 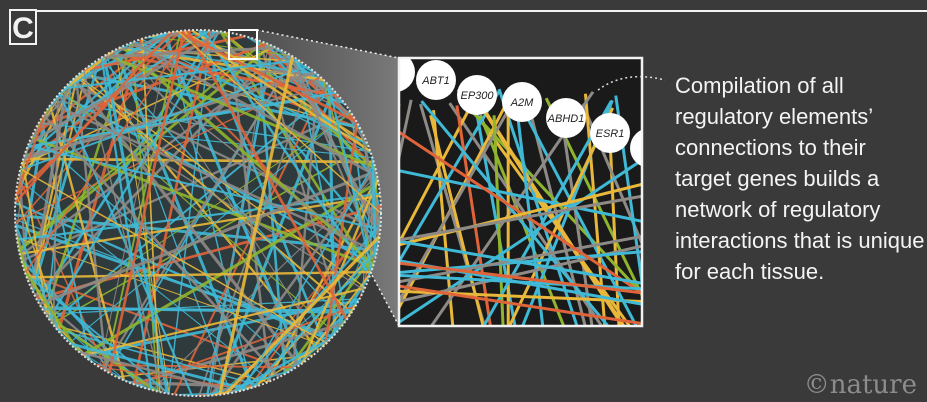 I want to click on panel-divider, so click(x=482, y=11).